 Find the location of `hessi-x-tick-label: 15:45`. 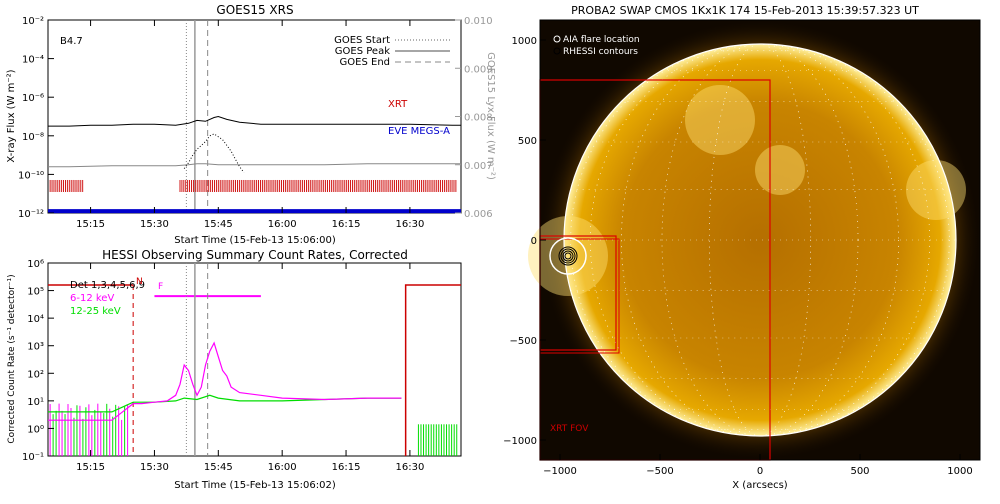

hessi-x-tick-label: 15:45 is located at coordinates (218, 467).